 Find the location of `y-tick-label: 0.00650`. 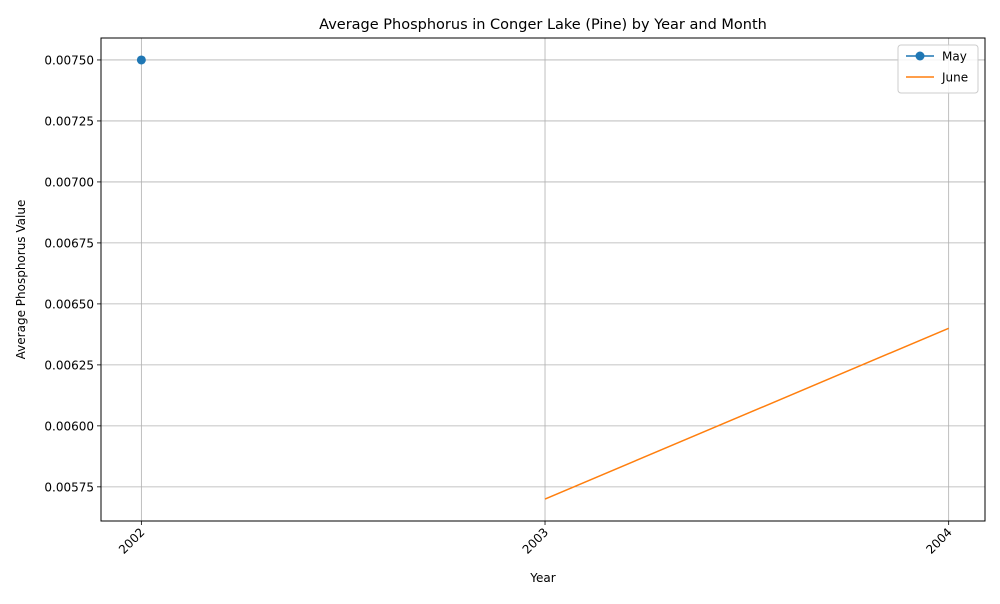

y-tick-label: 0.00650 is located at coordinates (69, 304).